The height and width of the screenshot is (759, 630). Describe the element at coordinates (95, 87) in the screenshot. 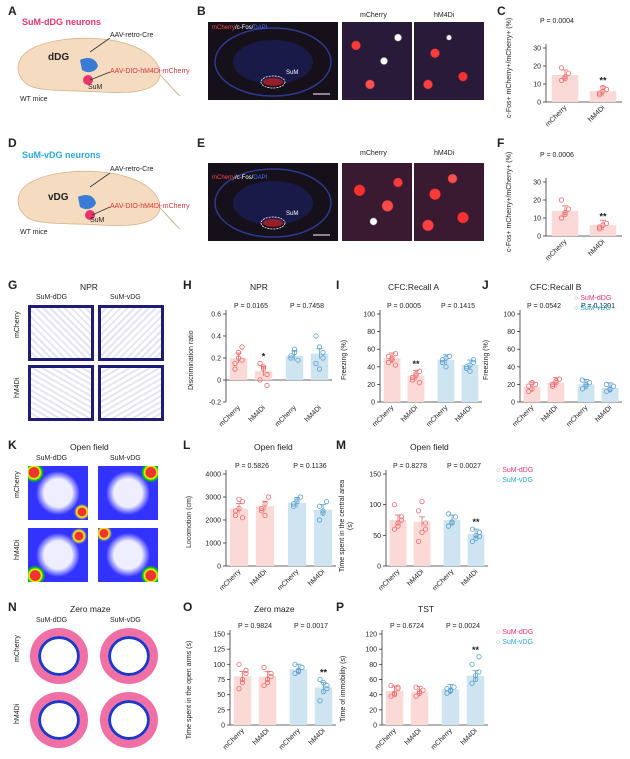

I see `region-sum-a: SuM` at that location.